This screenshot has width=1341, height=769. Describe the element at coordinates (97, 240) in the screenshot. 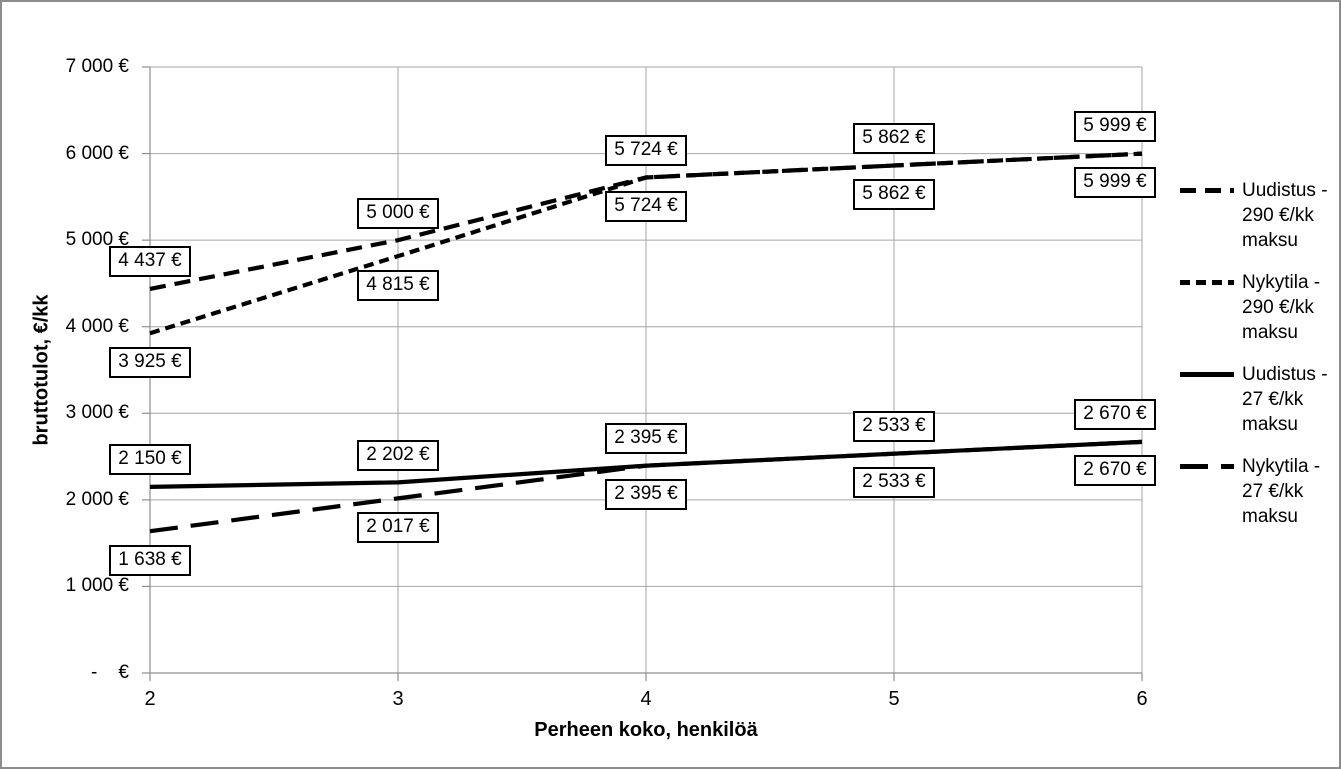

I see `y-tick-label: 5 000 €` at that location.